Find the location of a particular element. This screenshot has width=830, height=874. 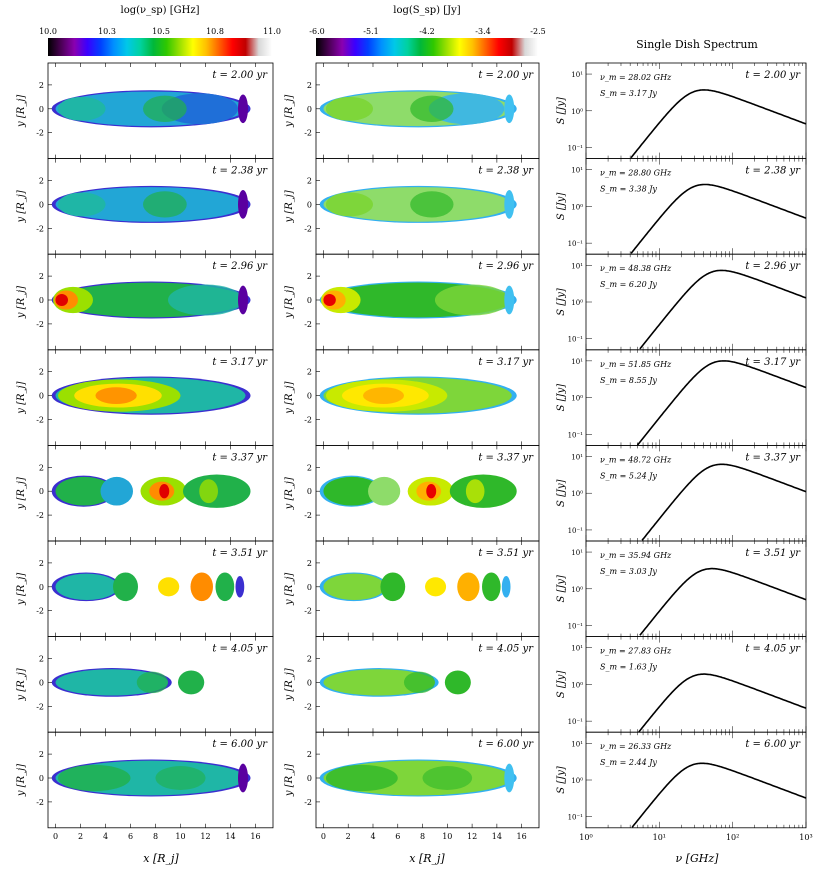

peak-frequency-label: ν_m = 51.85 GHz is located at coordinates (636, 364).